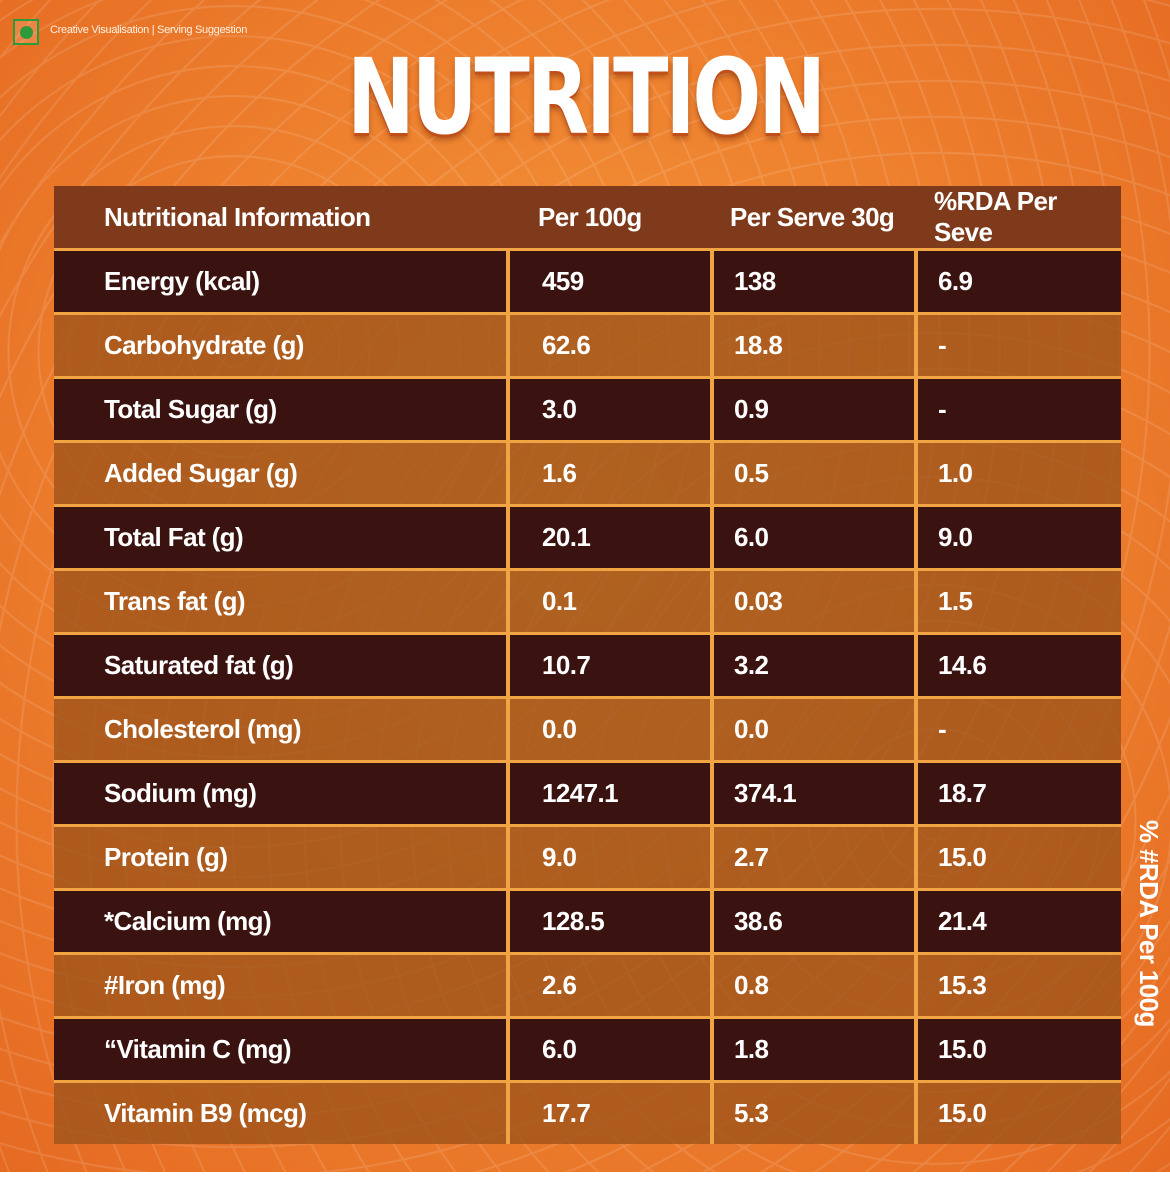 The image size is (1170, 1185). Describe the element at coordinates (280, 728) in the screenshot. I see `nutrient-name-cell: Cholesterol (mg)` at that location.